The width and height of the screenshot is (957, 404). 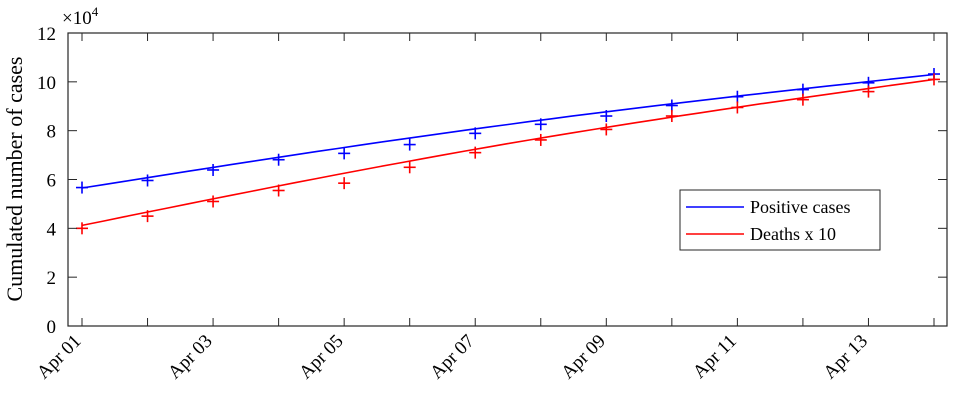 I want to click on y-axis-multiplier: ×10⁴, so click(x=80, y=16).